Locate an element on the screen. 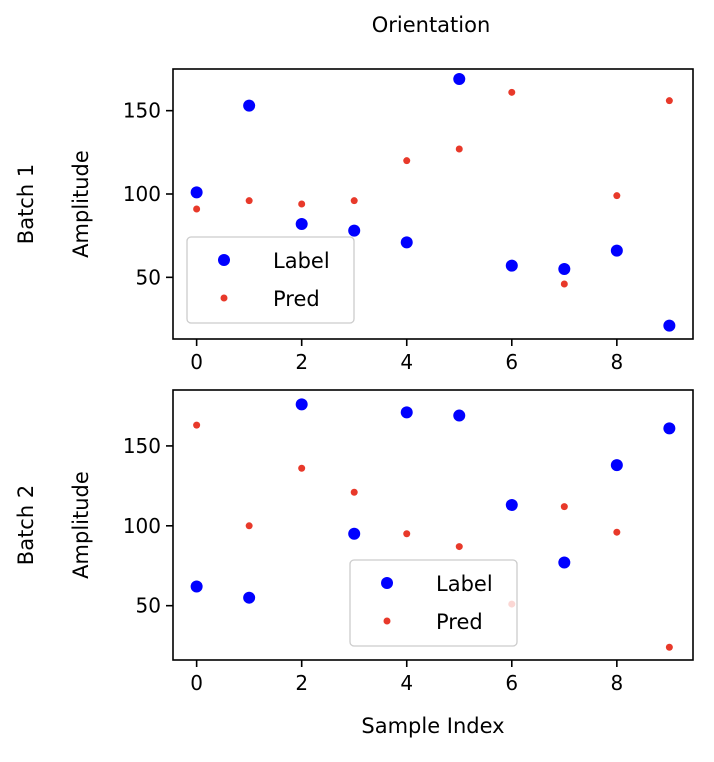  x-axis-label: Sample Index is located at coordinates (432, 726).